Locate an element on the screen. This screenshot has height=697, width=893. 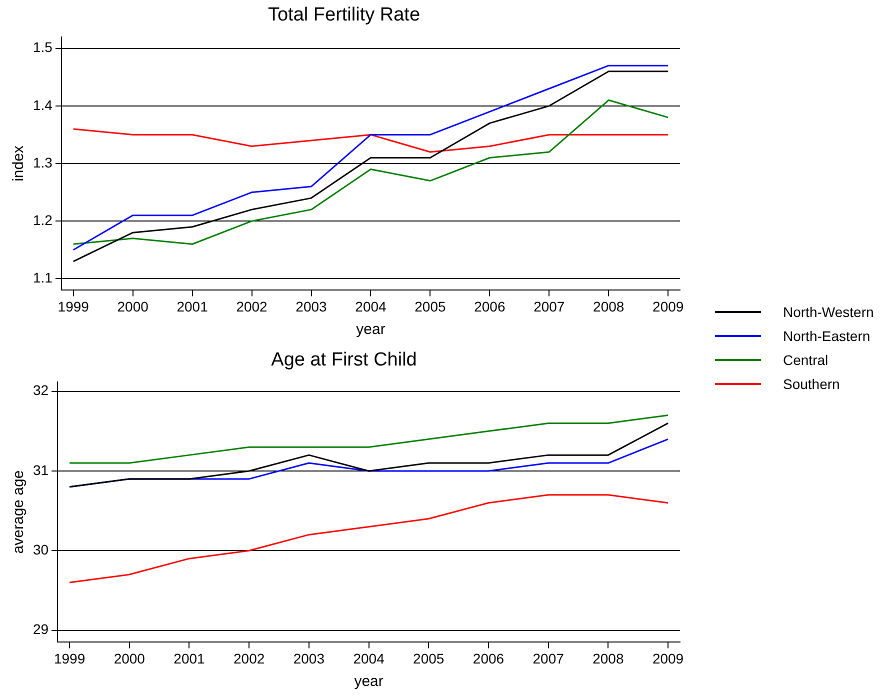
y-tick-label: 1.5 is located at coordinates (42, 47).